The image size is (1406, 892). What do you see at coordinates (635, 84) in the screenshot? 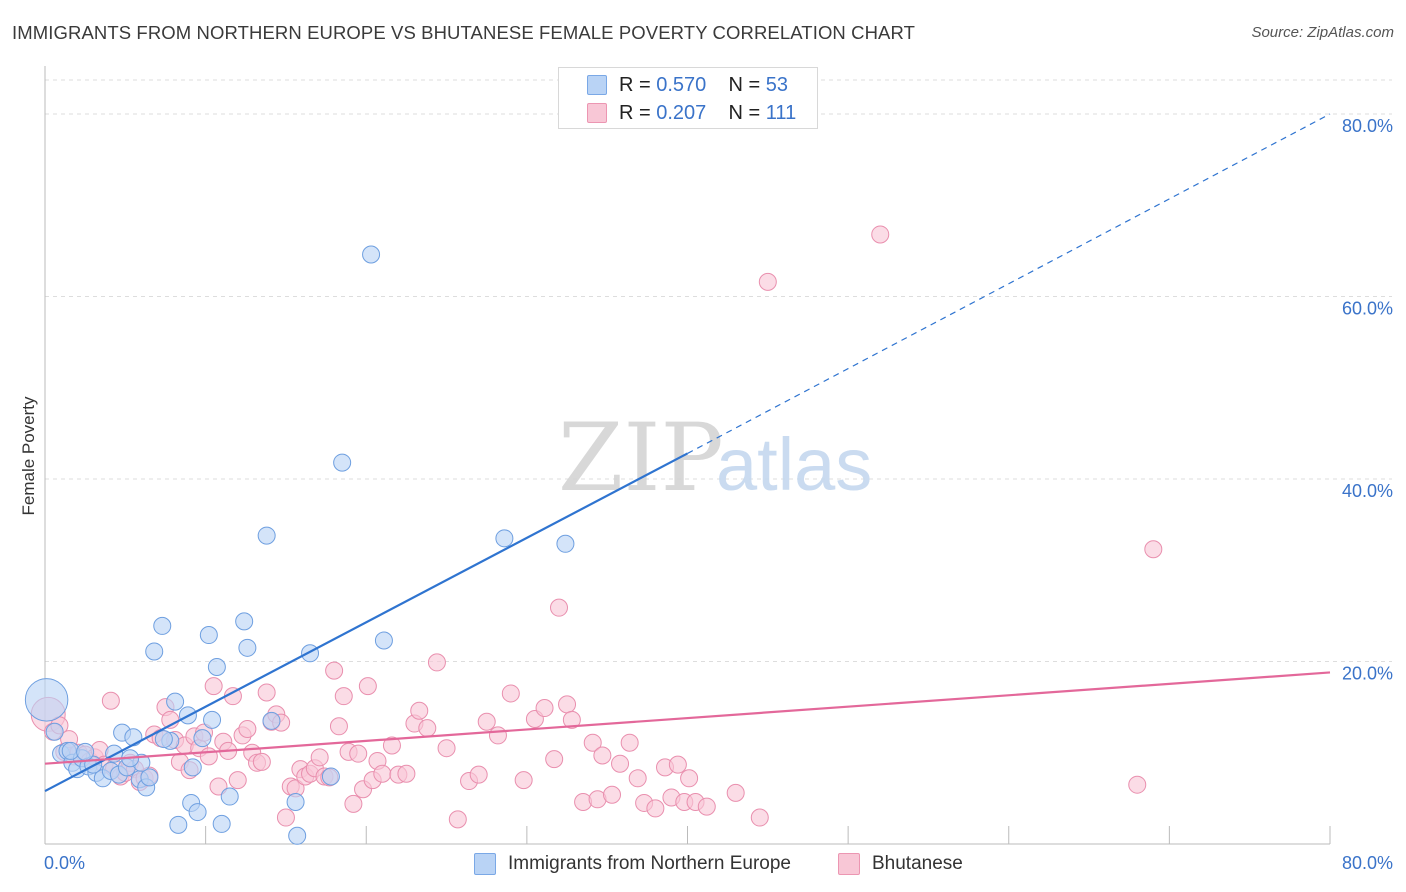
I see `legend-r-label: R =` at bounding box center [635, 84].